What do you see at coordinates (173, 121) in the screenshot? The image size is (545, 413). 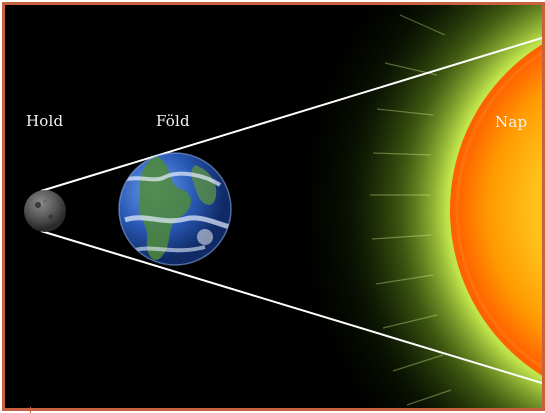 I see `earth-label: Föld` at bounding box center [173, 121].